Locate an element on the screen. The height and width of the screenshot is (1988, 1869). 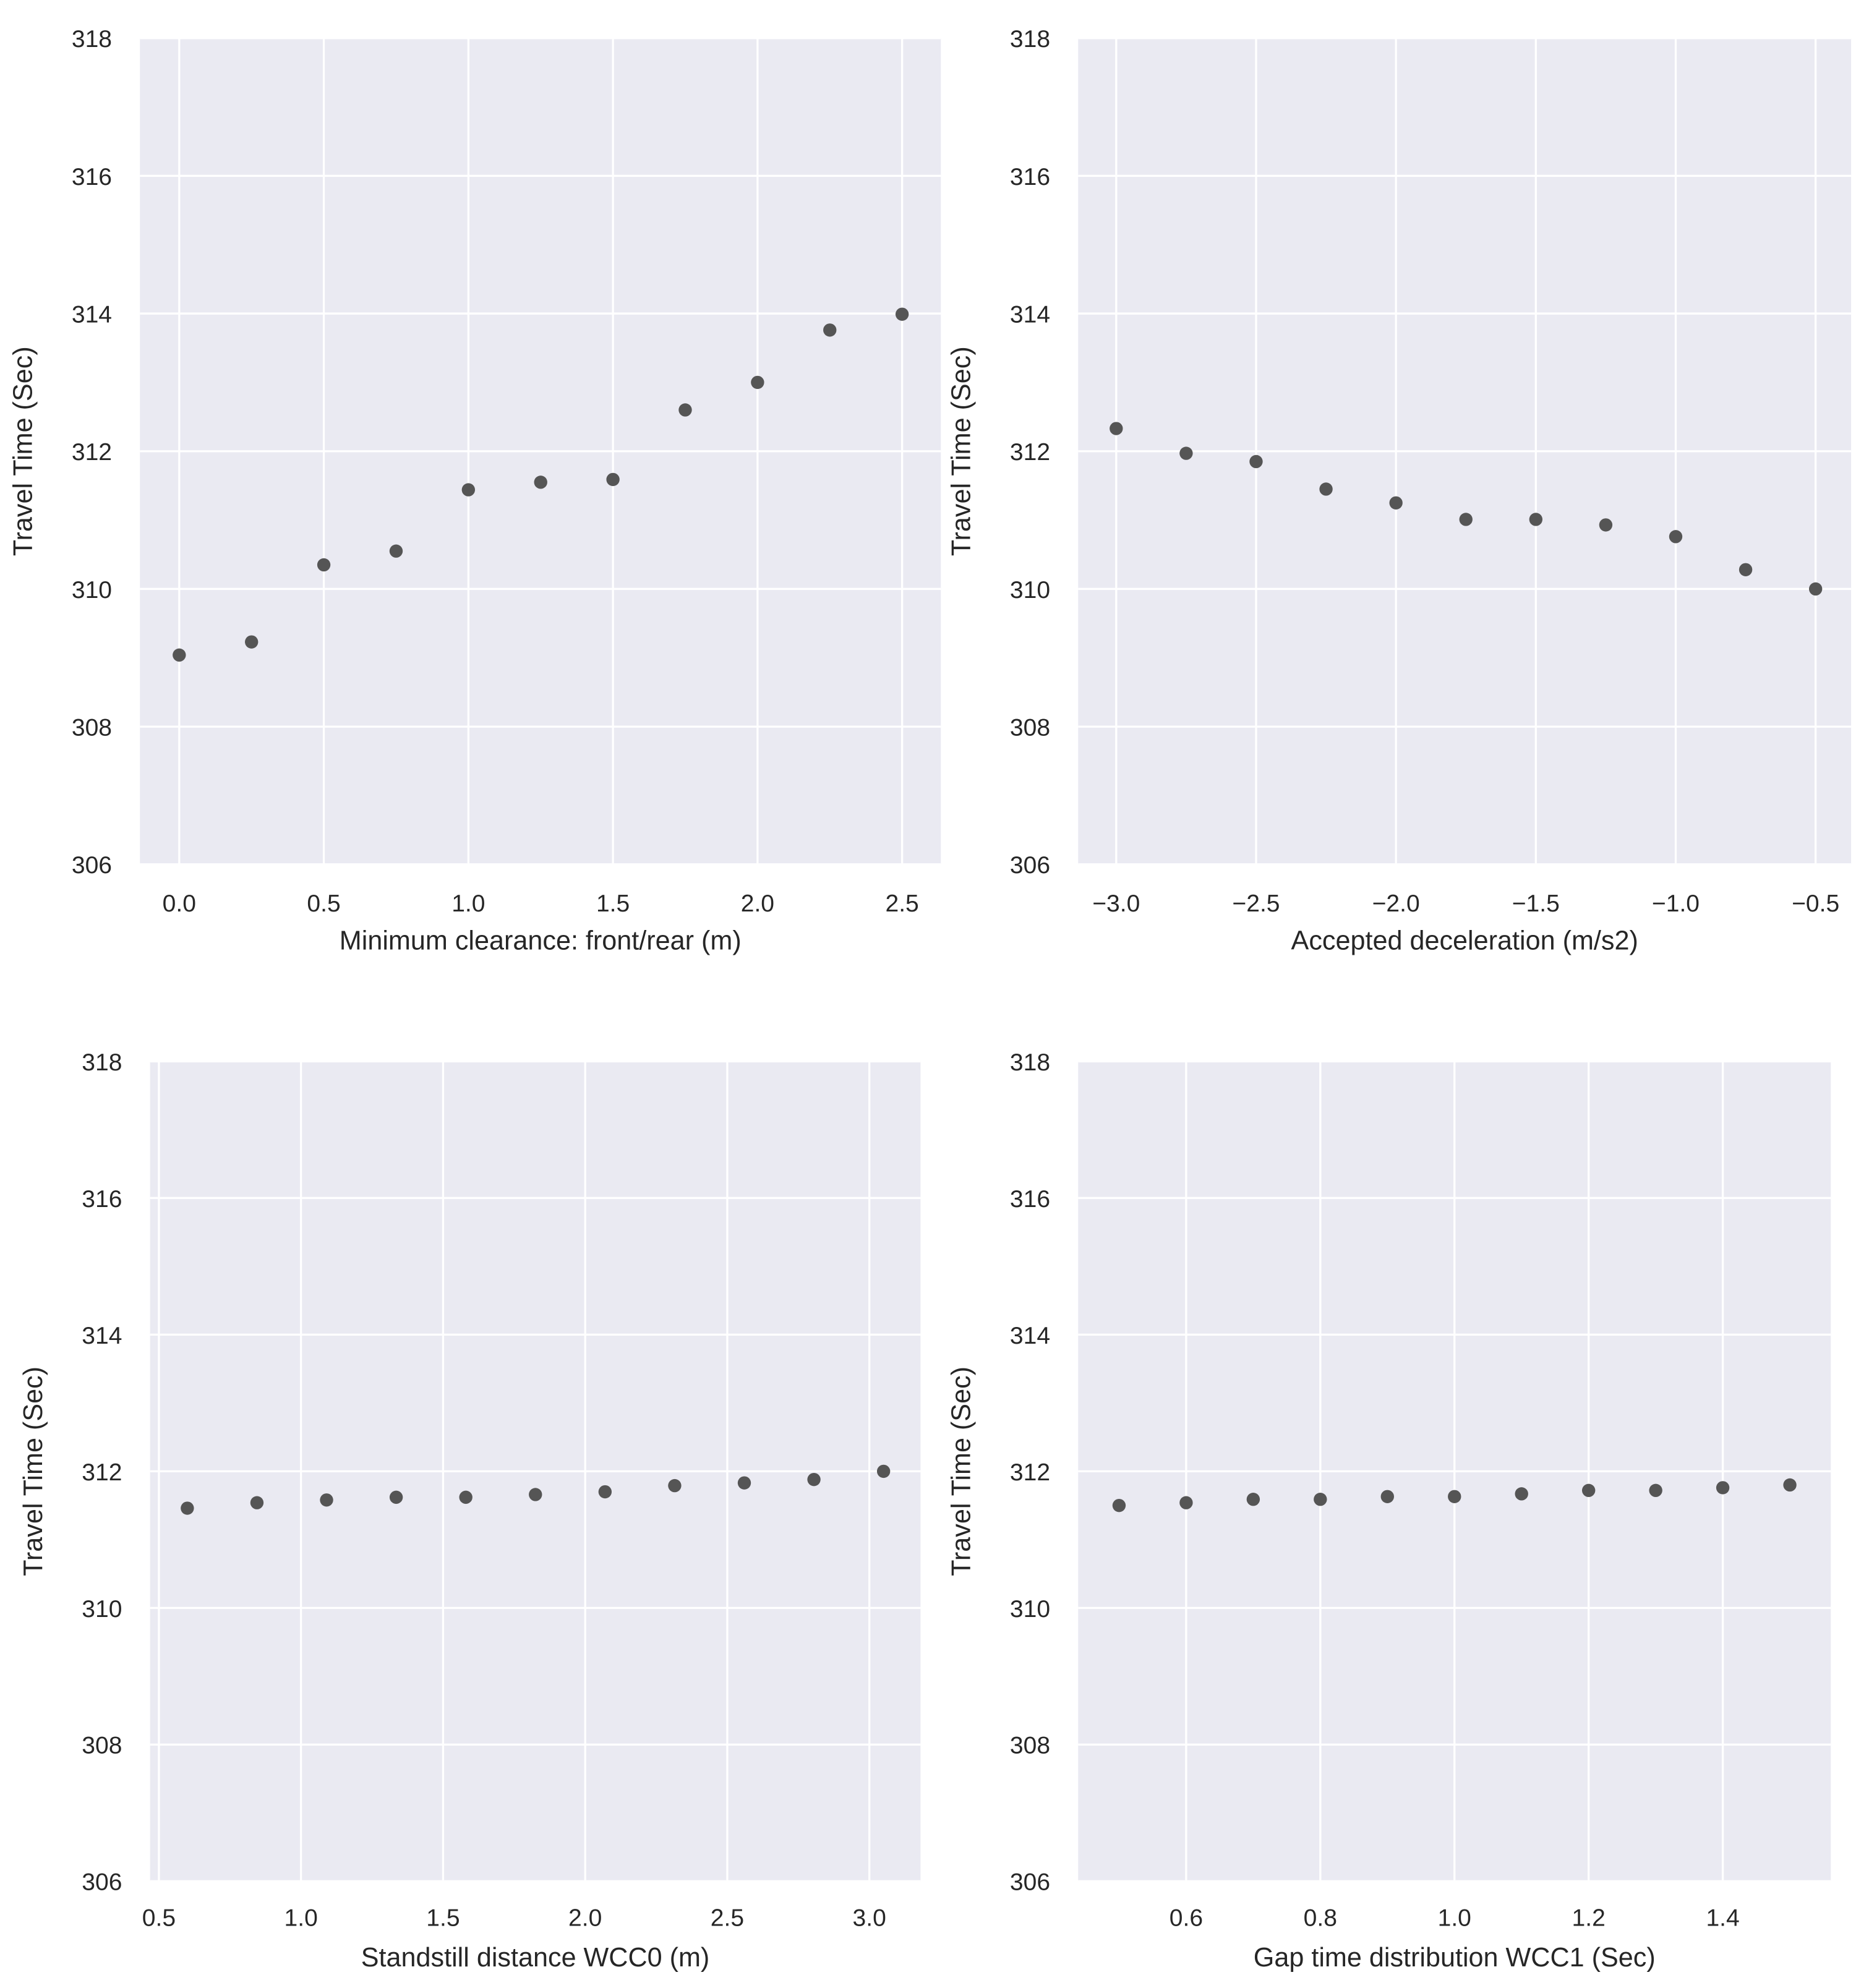
x-tick-label: −1.5 is located at coordinates (1536, 903).